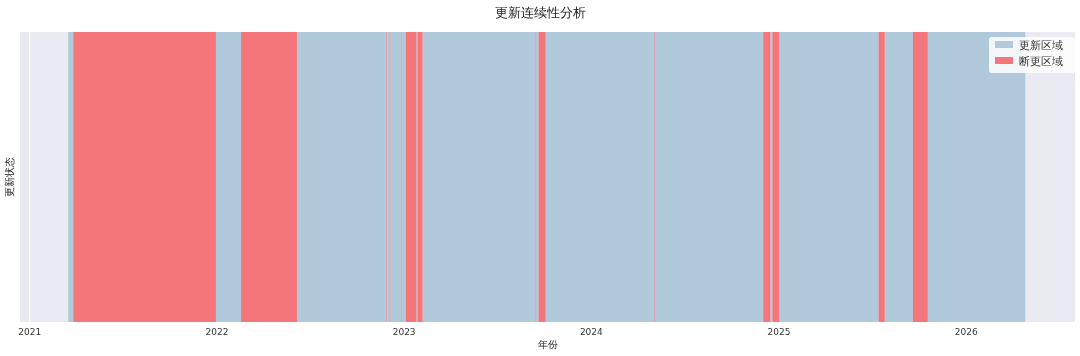 Image resolution: width=1080 pixels, height=356 pixels. I want to click on x-tick-label: 2022, so click(217, 332).